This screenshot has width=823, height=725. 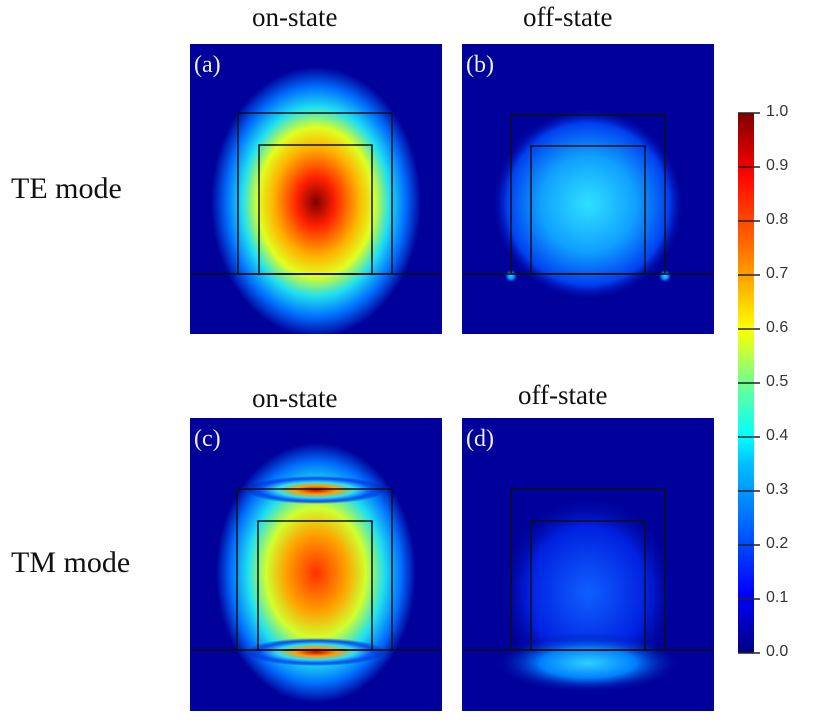 I want to click on row-label-tm: TM mode, so click(x=71, y=562).